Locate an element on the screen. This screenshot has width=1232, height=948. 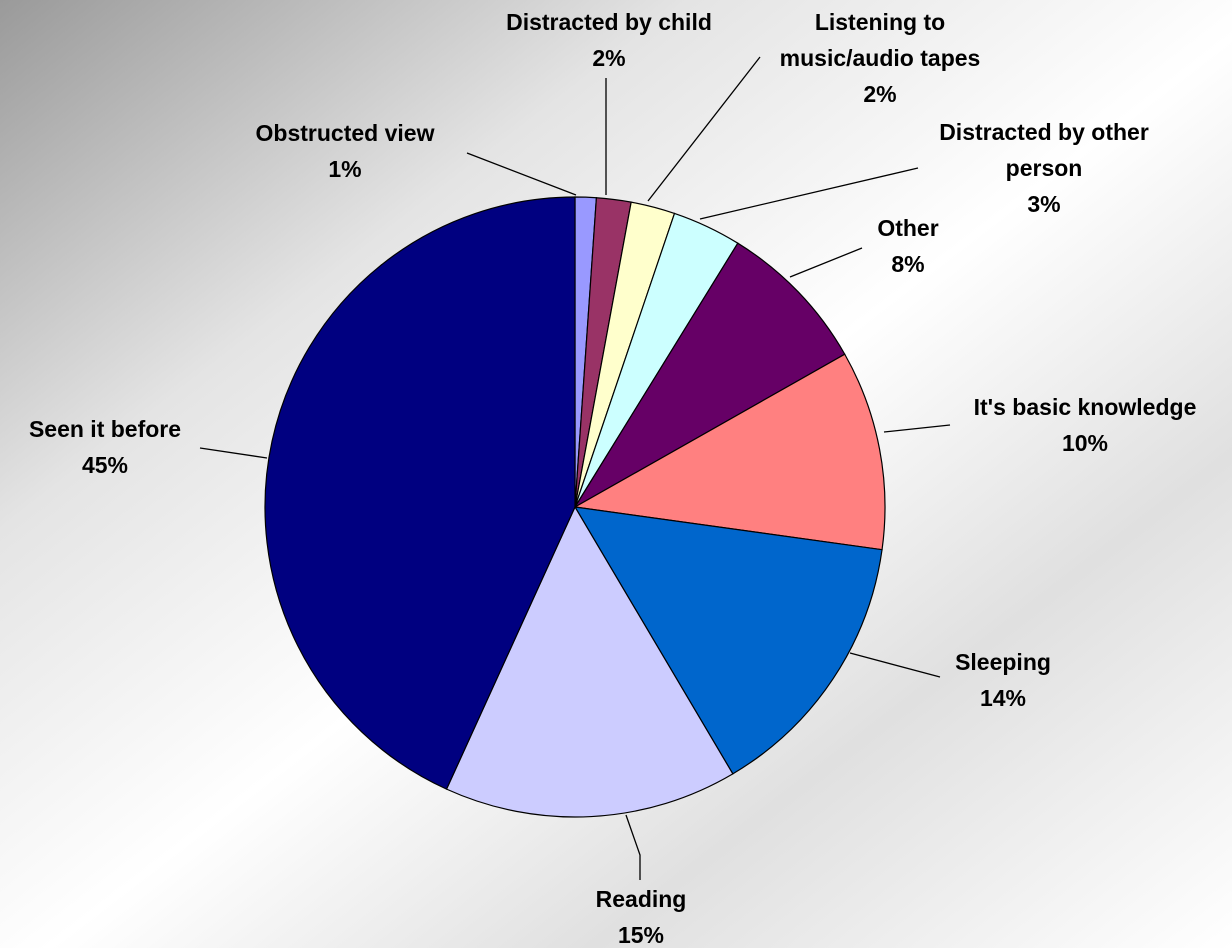
slice-label-percent: 10% is located at coordinates (1085, 443).